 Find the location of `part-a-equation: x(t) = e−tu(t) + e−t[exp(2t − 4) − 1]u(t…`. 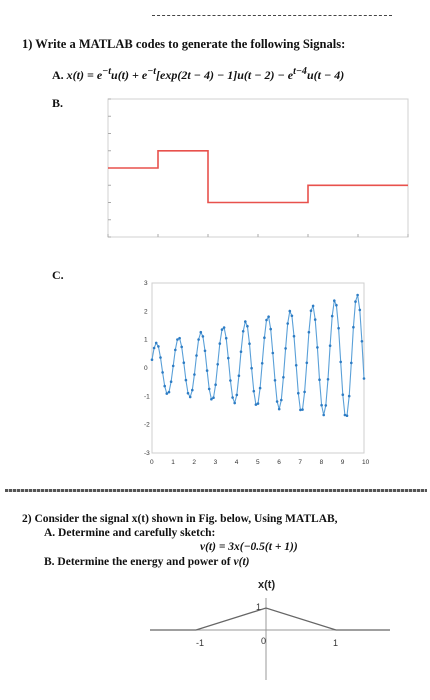

part-a-equation: x(t) = e−tu(t) + e−t[exp(2t − 4) − 1]u(t… is located at coordinates (205, 74).